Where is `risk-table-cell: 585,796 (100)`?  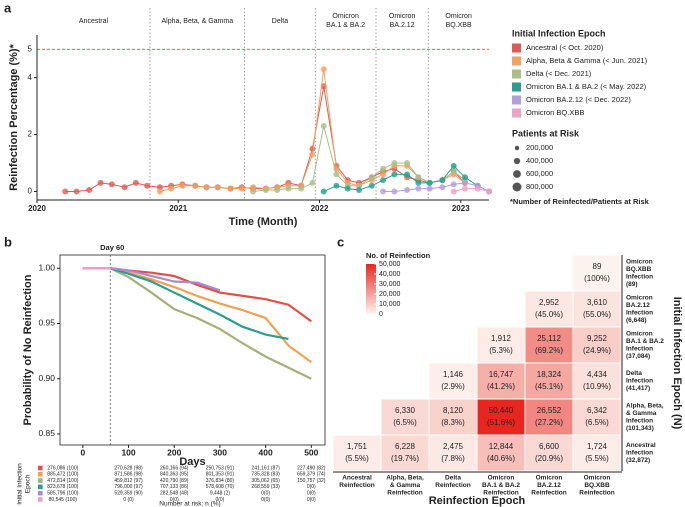
risk-table-cell: 585,796 (100) is located at coordinates (62, 494).